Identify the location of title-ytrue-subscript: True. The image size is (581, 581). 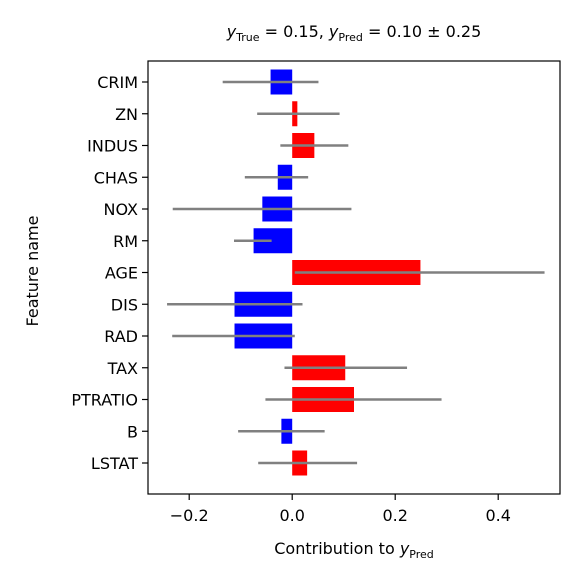
(247, 37).